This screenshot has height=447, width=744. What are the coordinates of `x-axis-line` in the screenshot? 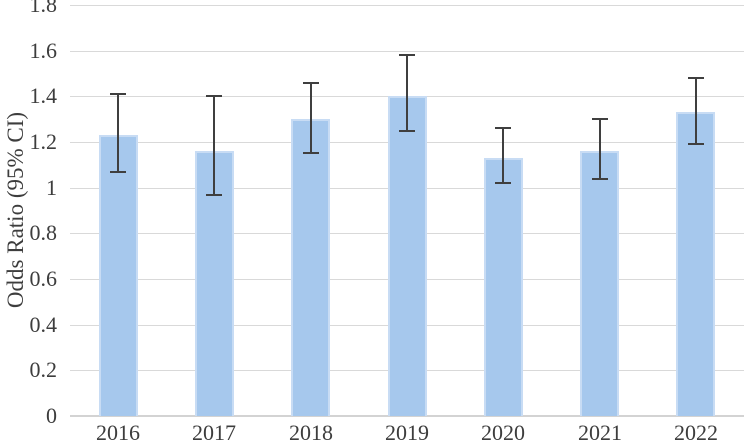 It's located at (407, 416).